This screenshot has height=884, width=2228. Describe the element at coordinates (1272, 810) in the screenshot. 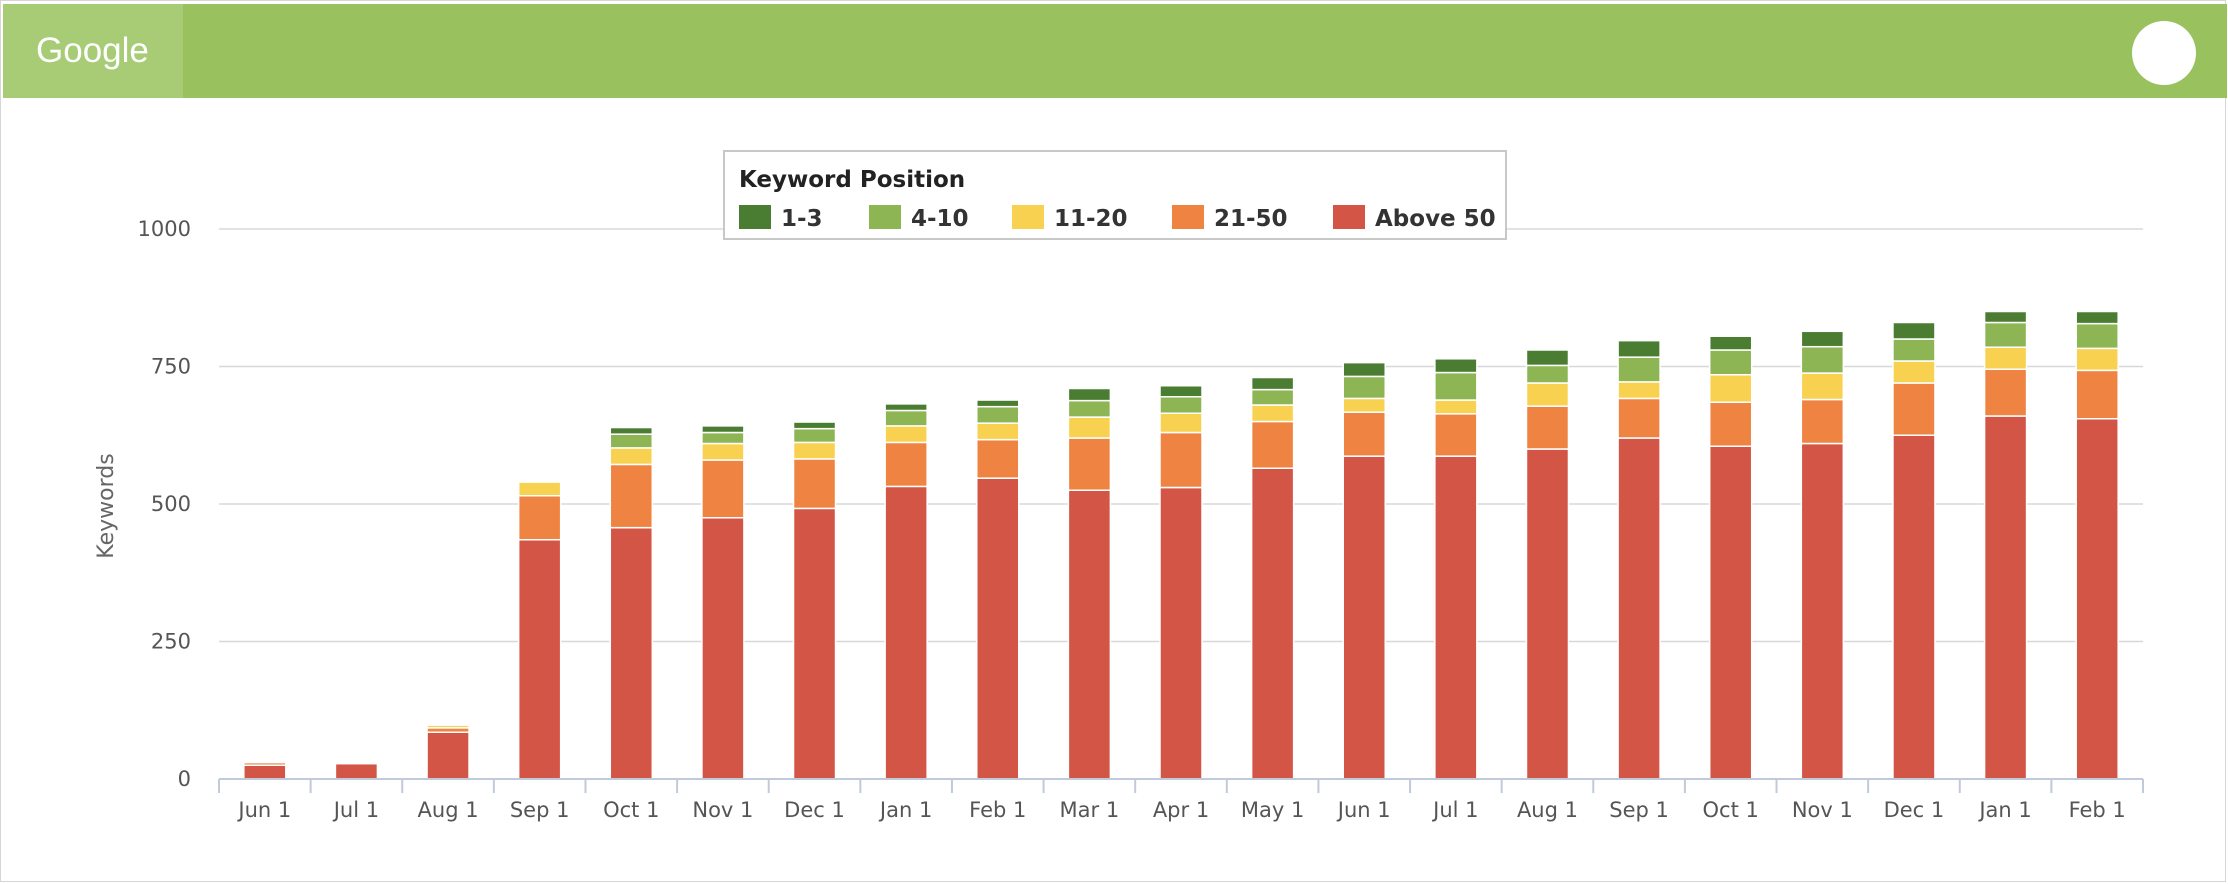

I see `x-tick-label: May 1` at that location.